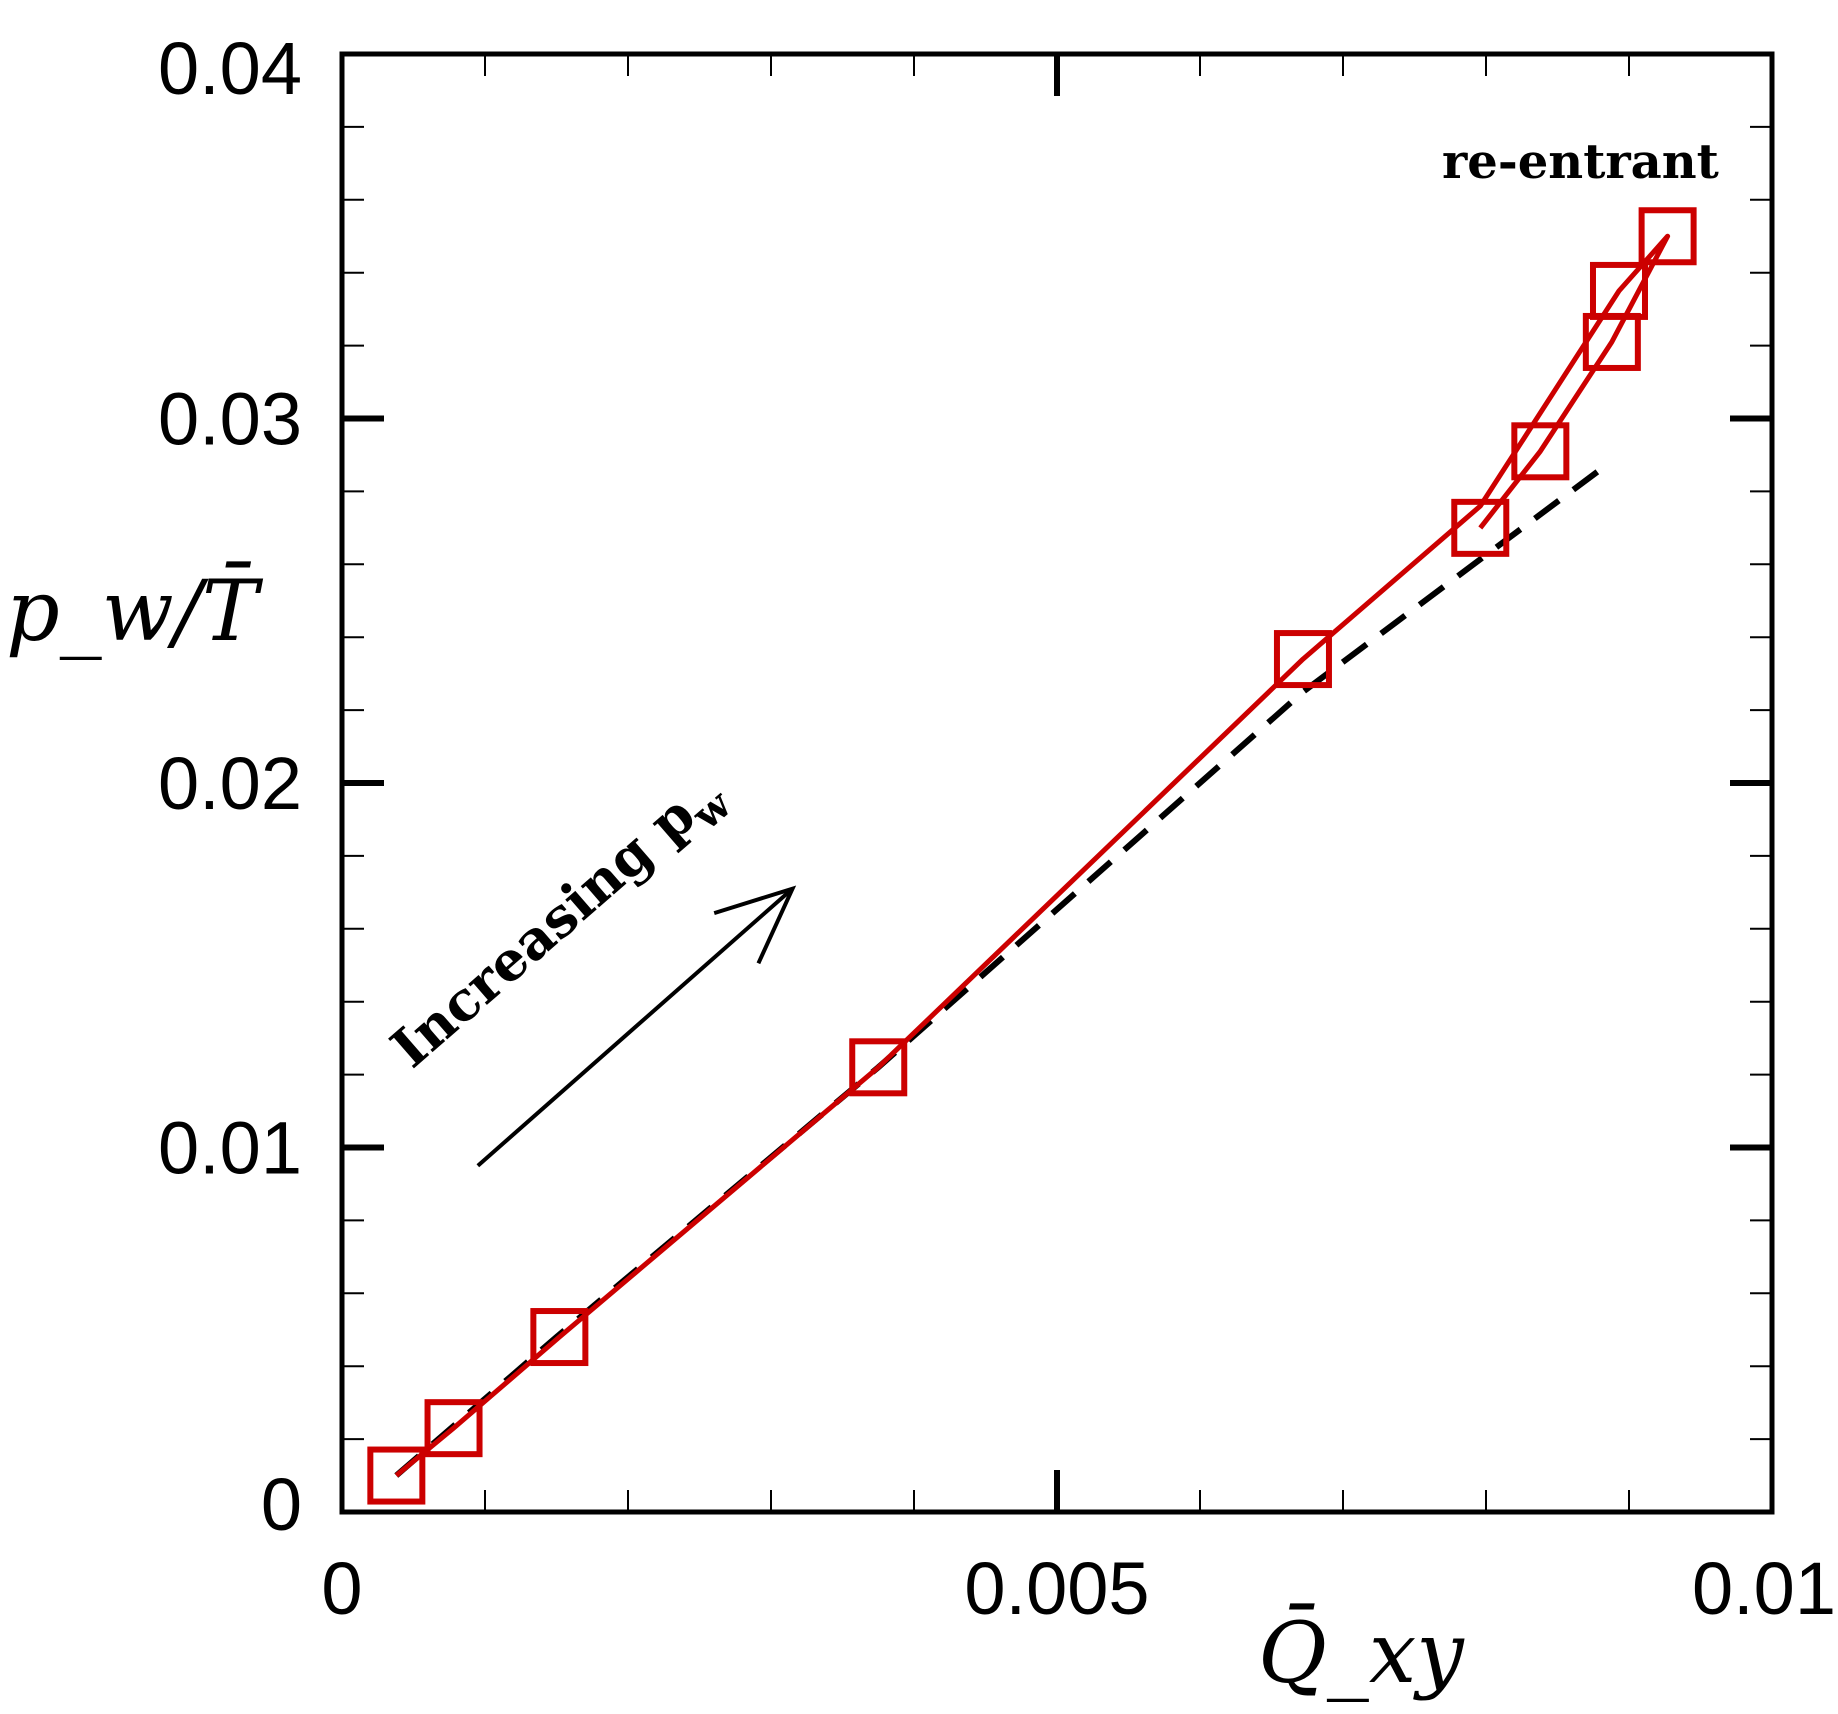 This screenshot has height=1714, width=1838. Describe the element at coordinates (1580, 162) in the screenshot. I see `reentrant-label: re-entrant` at that location.